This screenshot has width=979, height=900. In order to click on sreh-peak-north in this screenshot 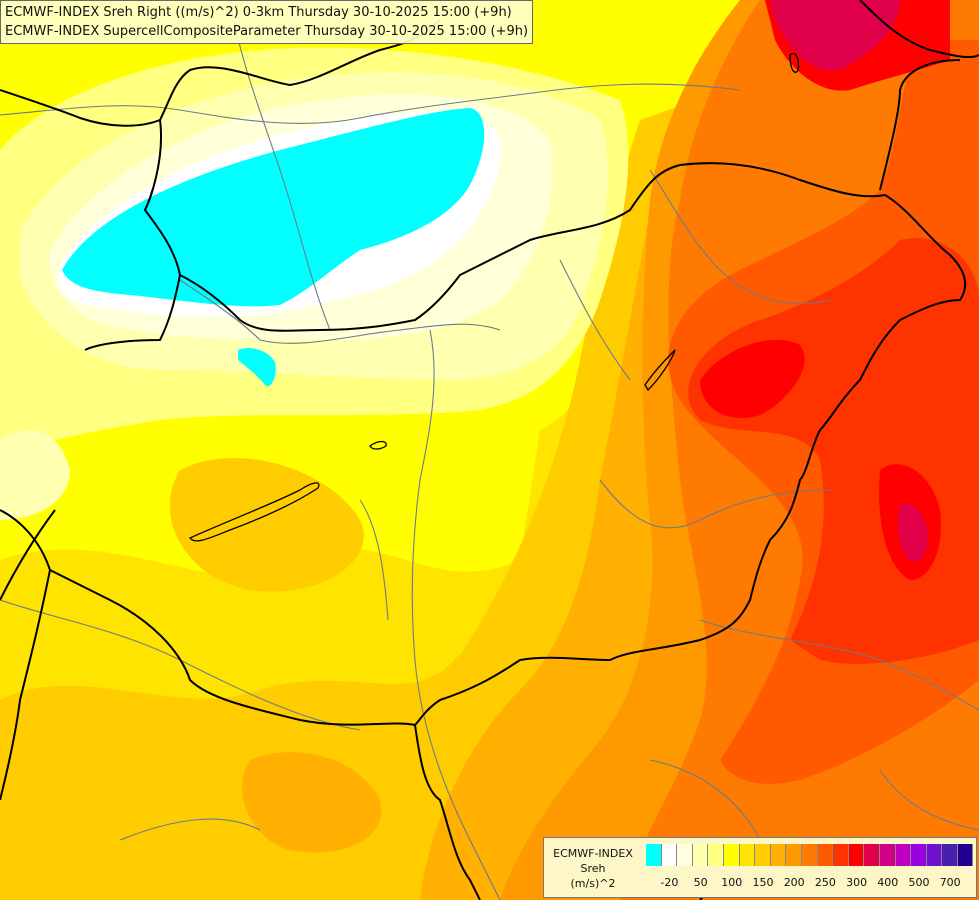, I will do `click(835, 35)`.